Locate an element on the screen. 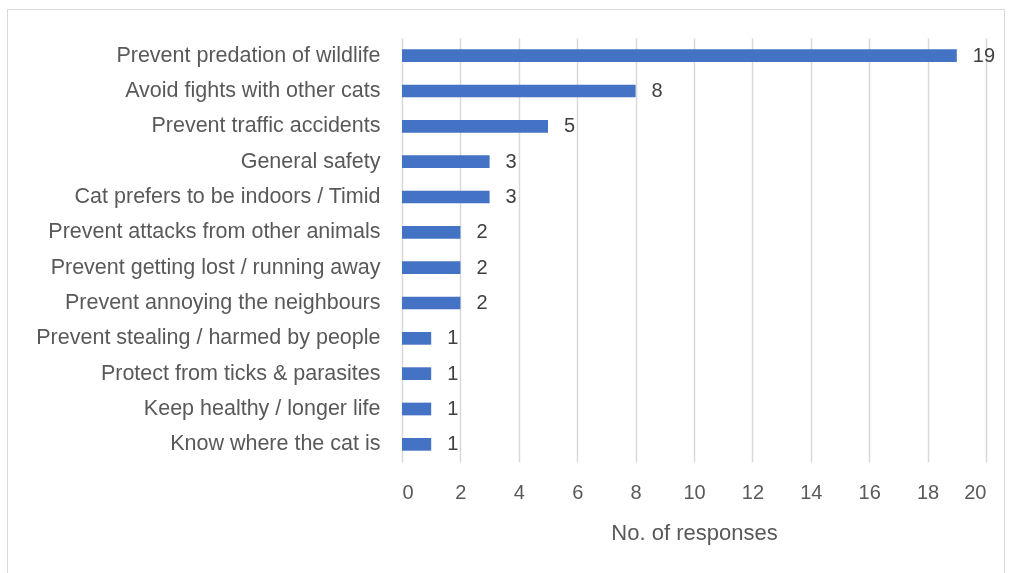  x-axis-title: No. of responses is located at coordinates (694, 532).